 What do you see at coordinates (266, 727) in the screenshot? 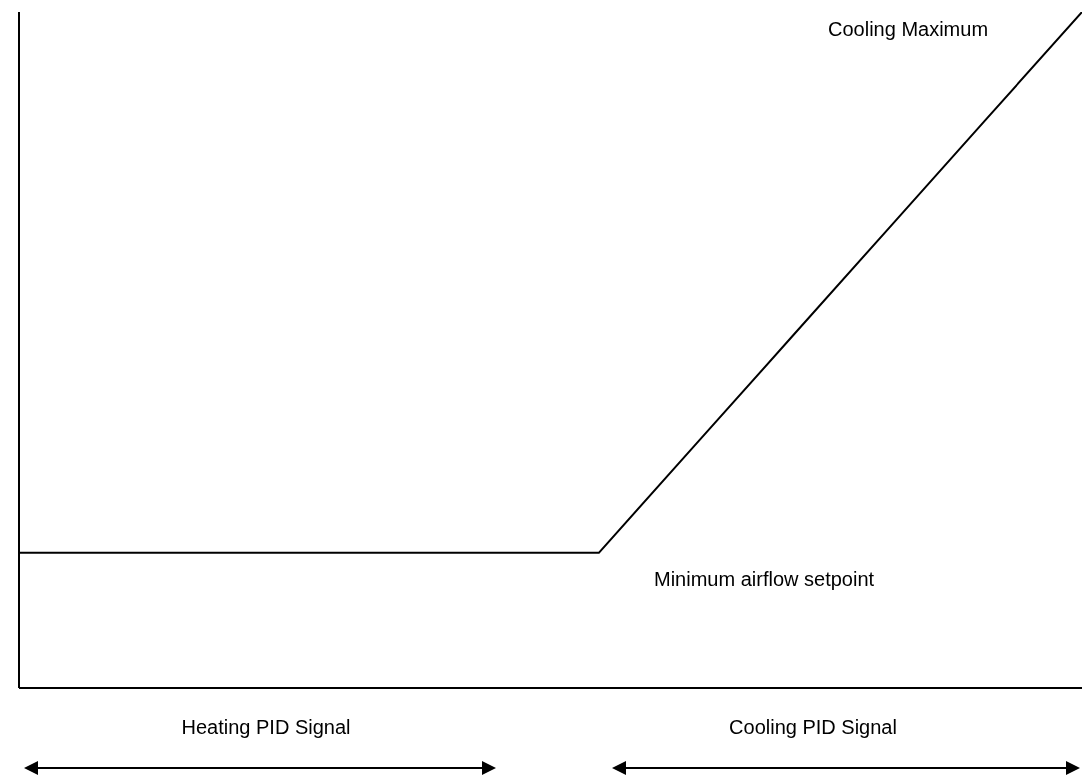
I see `text: Heating PID Signal` at bounding box center [266, 727].